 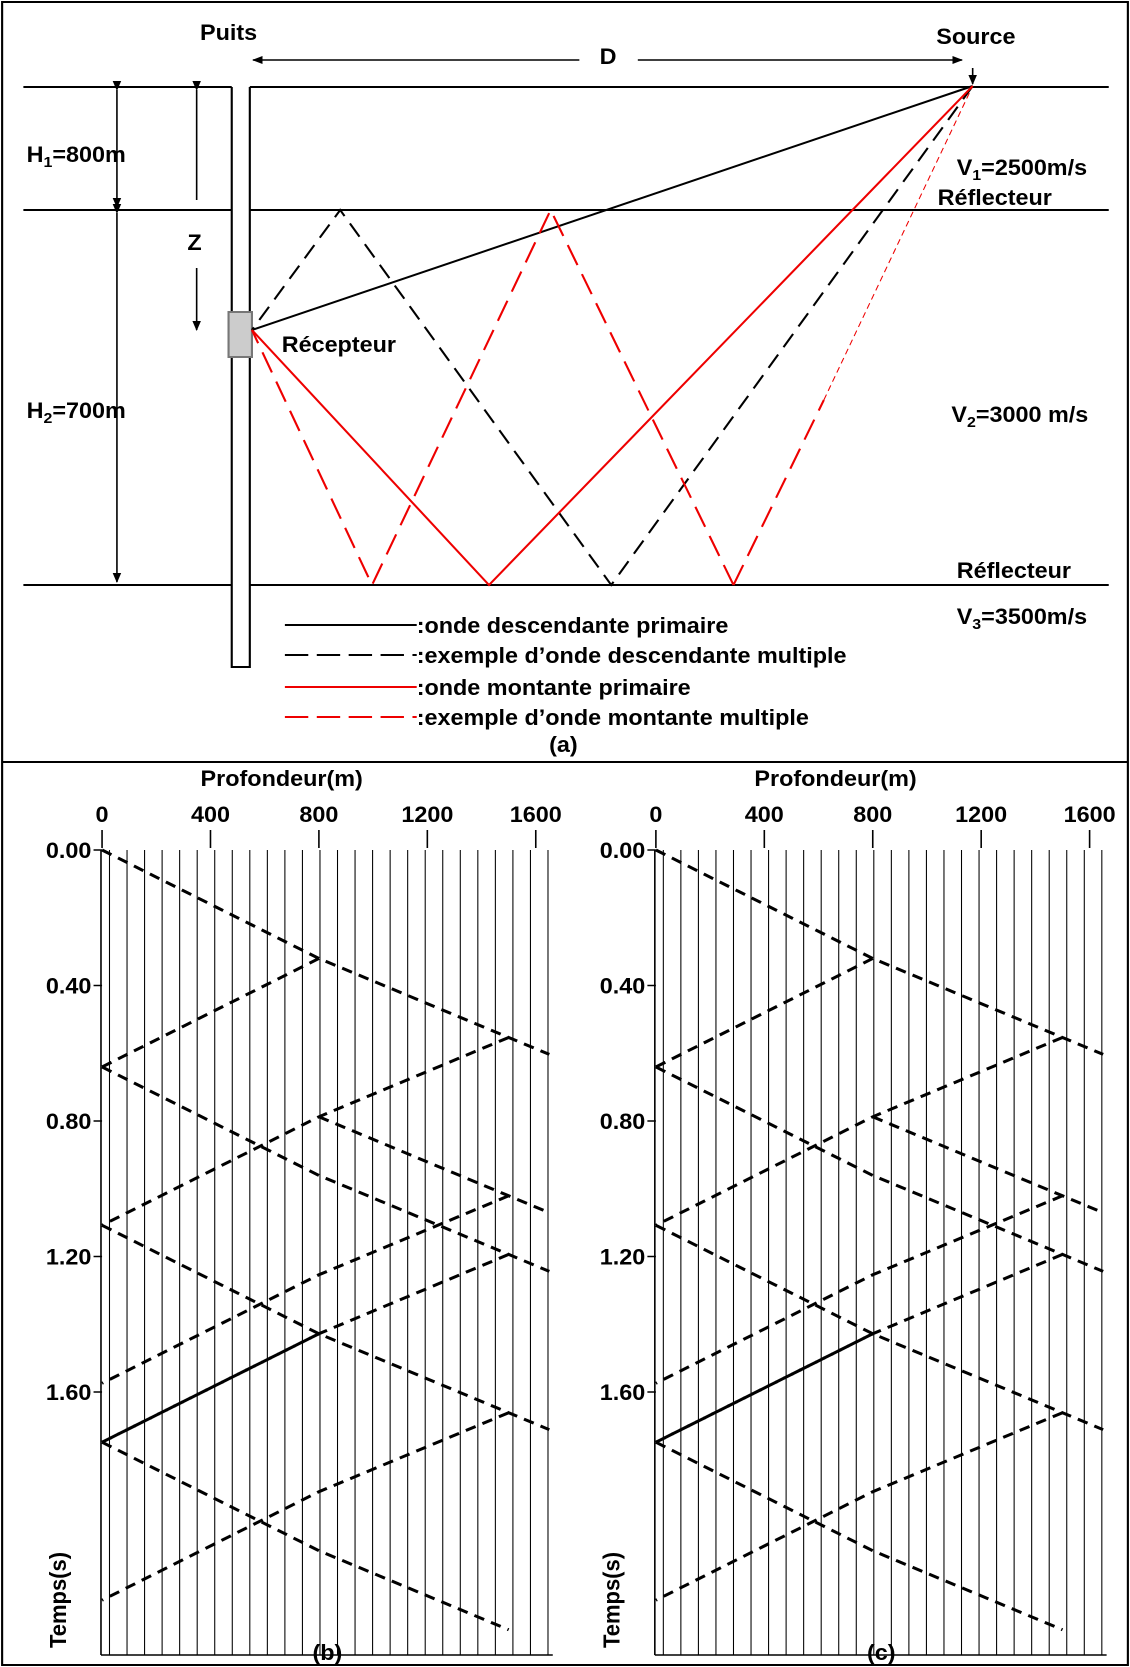 What do you see at coordinates (76, 156) in the screenshot?
I see `h1-label: H1=800m` at bounding box center [76, 156].